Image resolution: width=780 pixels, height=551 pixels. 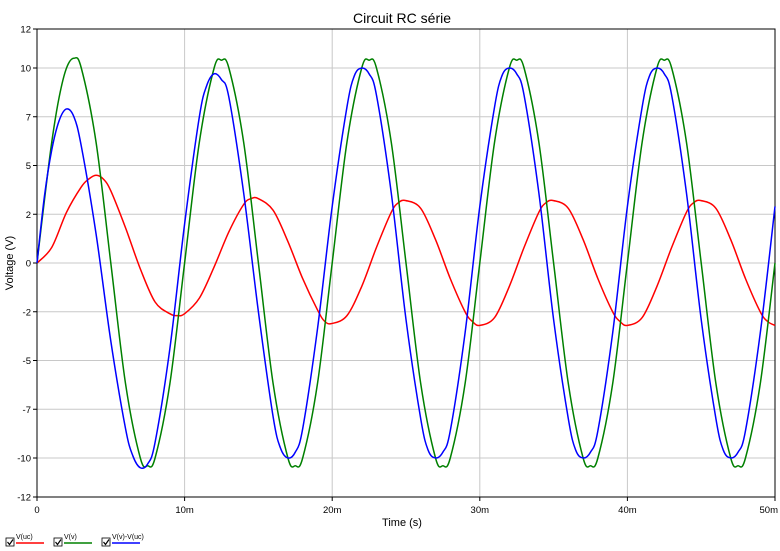 I want to click on legend: V(uc) V(v) V(v)-V(uc), so click(x=74, y=540).